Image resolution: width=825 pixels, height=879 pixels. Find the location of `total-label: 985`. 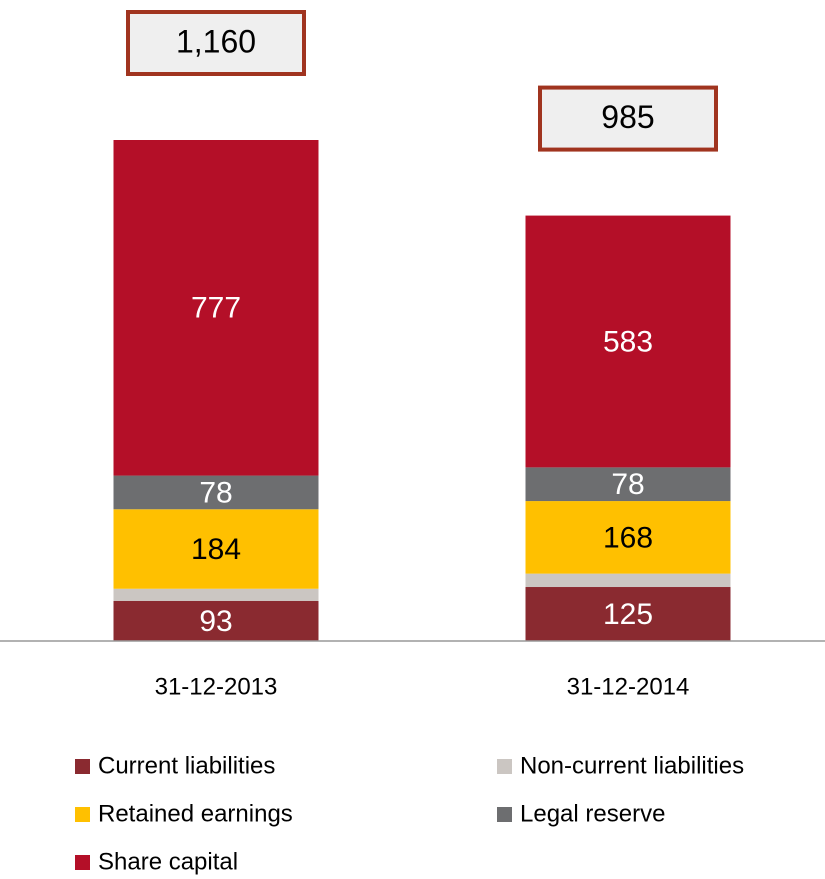

total-label: 985 is located at coordinates (627, 117).